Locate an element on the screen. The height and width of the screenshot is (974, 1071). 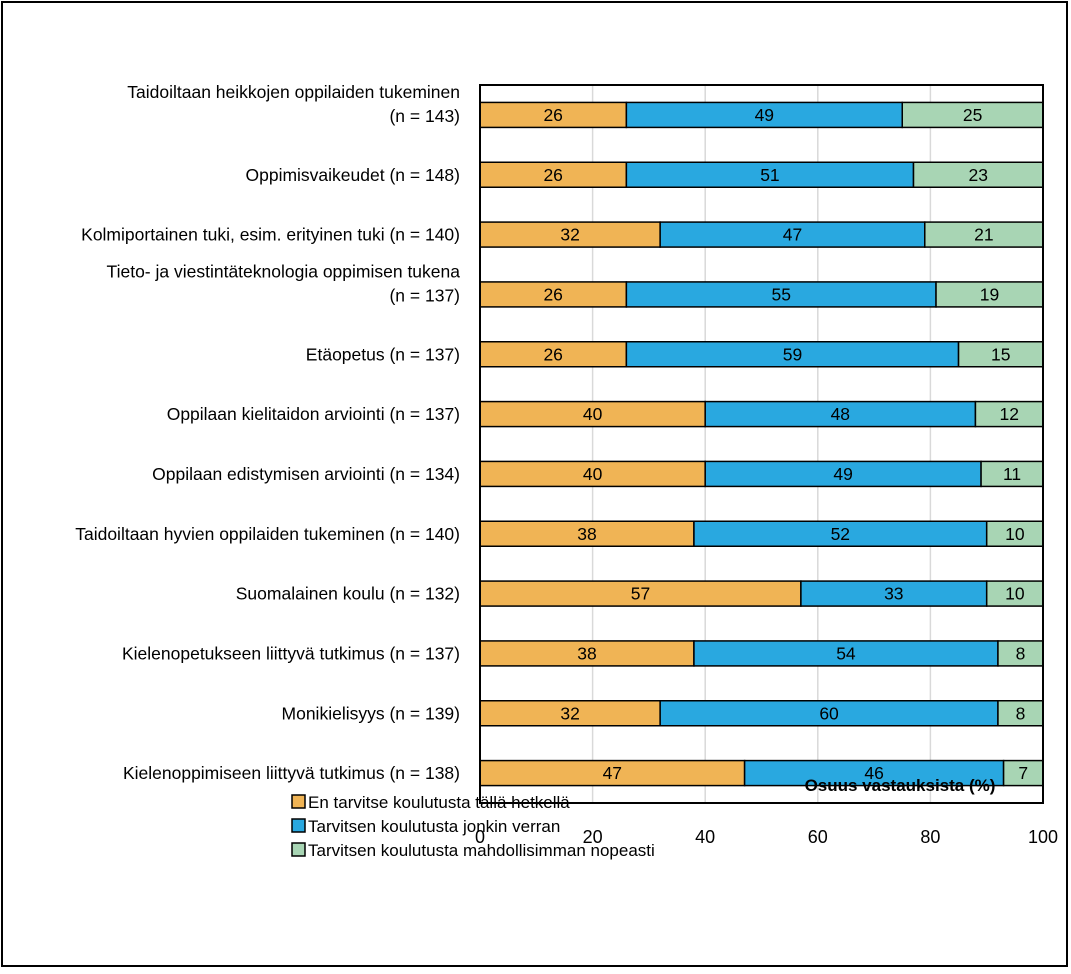
legend-entry: En tarvitse koulutusta tällä hetkellä is located at coordinates (439, 802).